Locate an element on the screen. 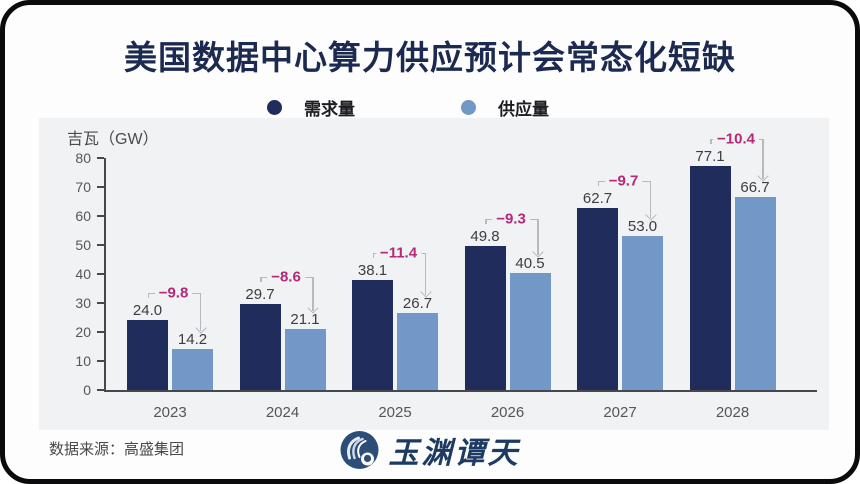 The image size is (860, 484). logo-swirl-icon is located at coordinates (359, 450).